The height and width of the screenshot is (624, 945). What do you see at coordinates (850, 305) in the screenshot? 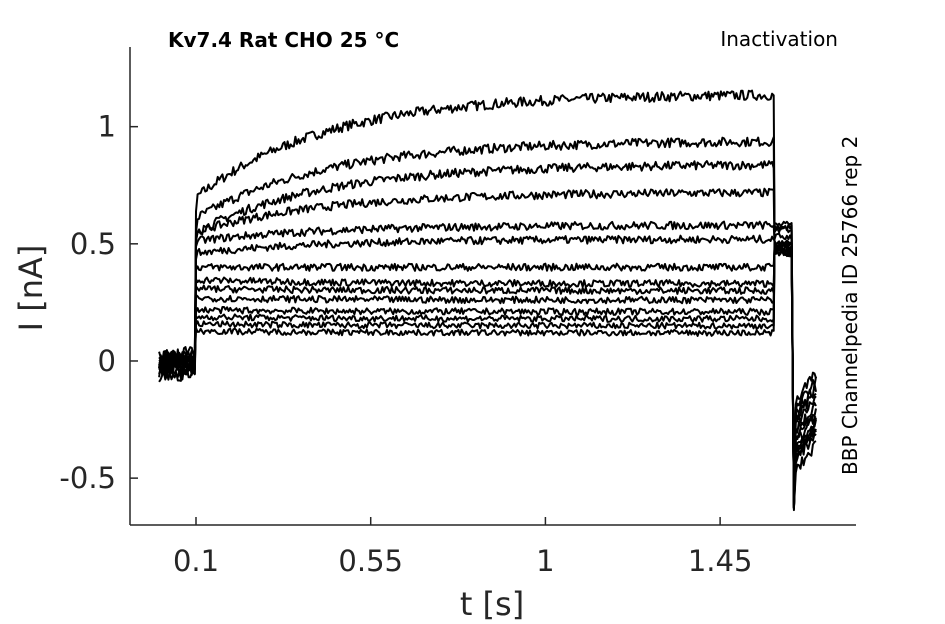
I see `channelpedia-id-label: BBP Channelpedia ID 25766 rep 2` at bounding box center [850, 305].